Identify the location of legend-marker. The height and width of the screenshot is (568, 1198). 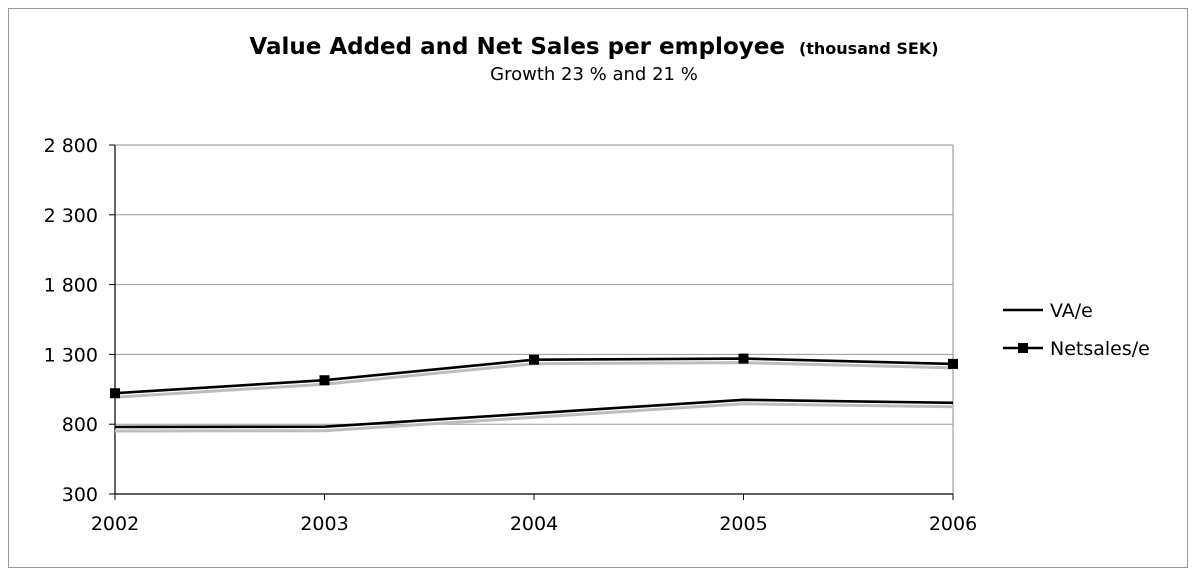
(1023, 348).